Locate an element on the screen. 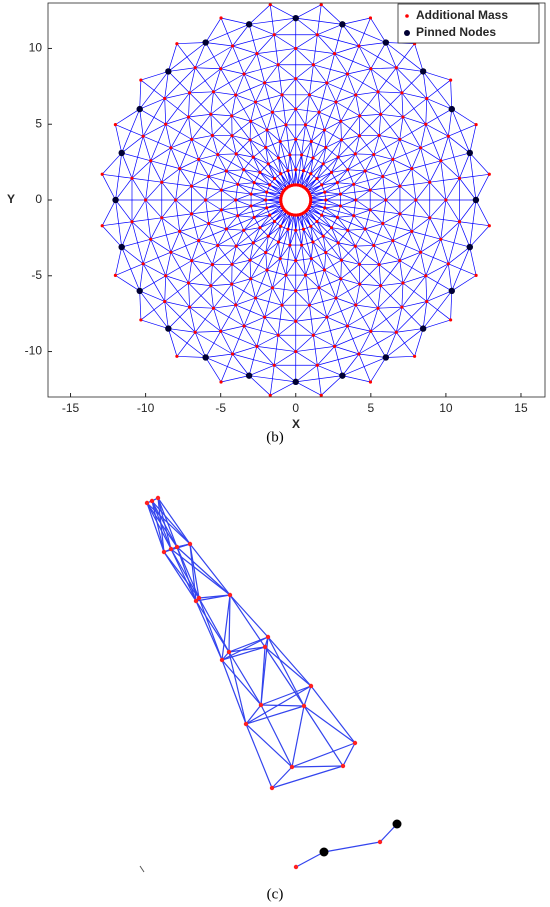  caption: (c) is located at coordinates (275, 894).